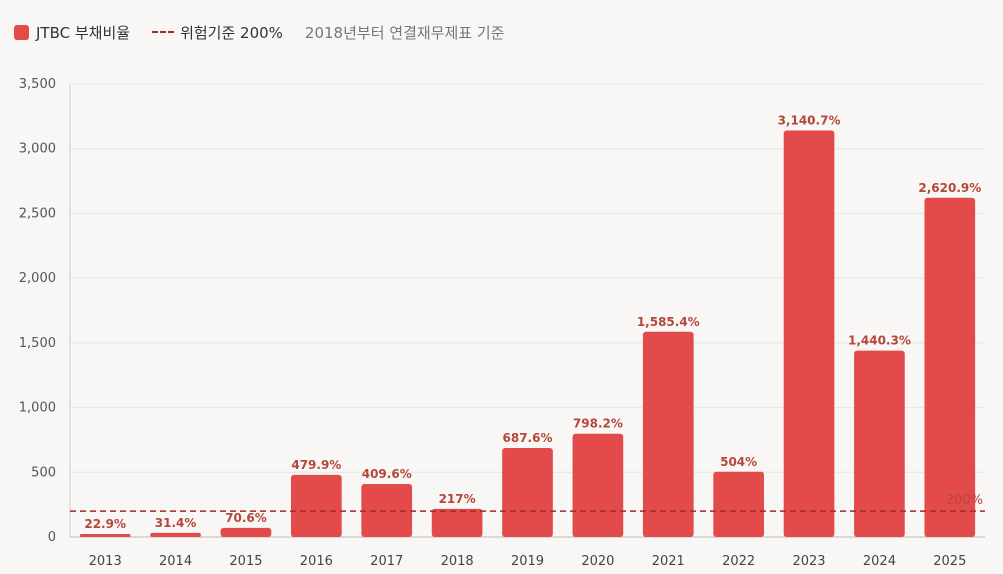 The width and height of the screenshot is (1003, 574). Describe the element at coordinates (83, 32) in the screenshot. I see `legend-series-label: JTBC 부채비율` at that location.